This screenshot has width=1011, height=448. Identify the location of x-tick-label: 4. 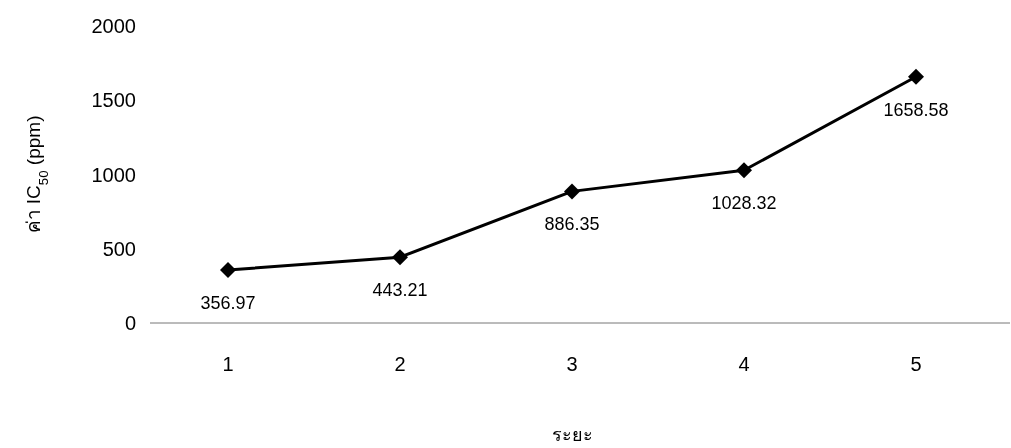
(744, 364).